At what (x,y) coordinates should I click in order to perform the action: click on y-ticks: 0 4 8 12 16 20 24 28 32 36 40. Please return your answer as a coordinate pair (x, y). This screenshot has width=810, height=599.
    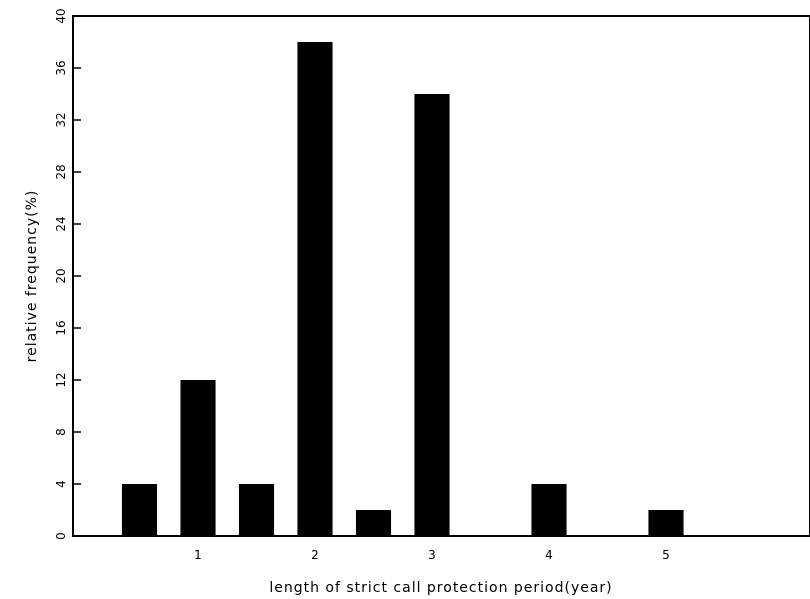
    Looking at the image, I should click on (67, 274).